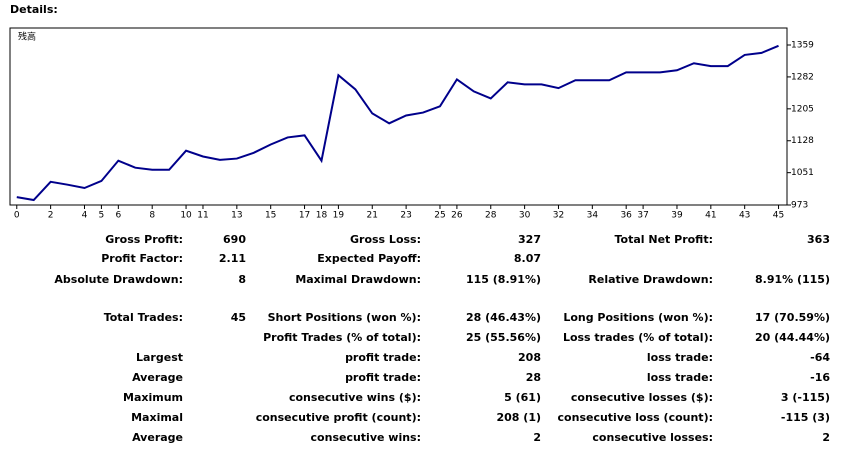 Image resolution: width=853 pixels, height=449 pixels. Describe the element at coordinates (802, 45) in the screenshot. I see `y-tick-label: 1359` at that location.